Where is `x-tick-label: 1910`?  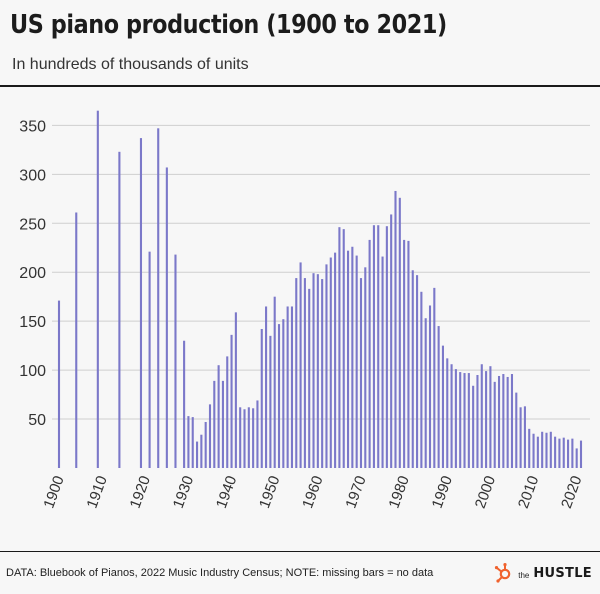 x-tick-label: 1910 is located at coordinates (97, 492).